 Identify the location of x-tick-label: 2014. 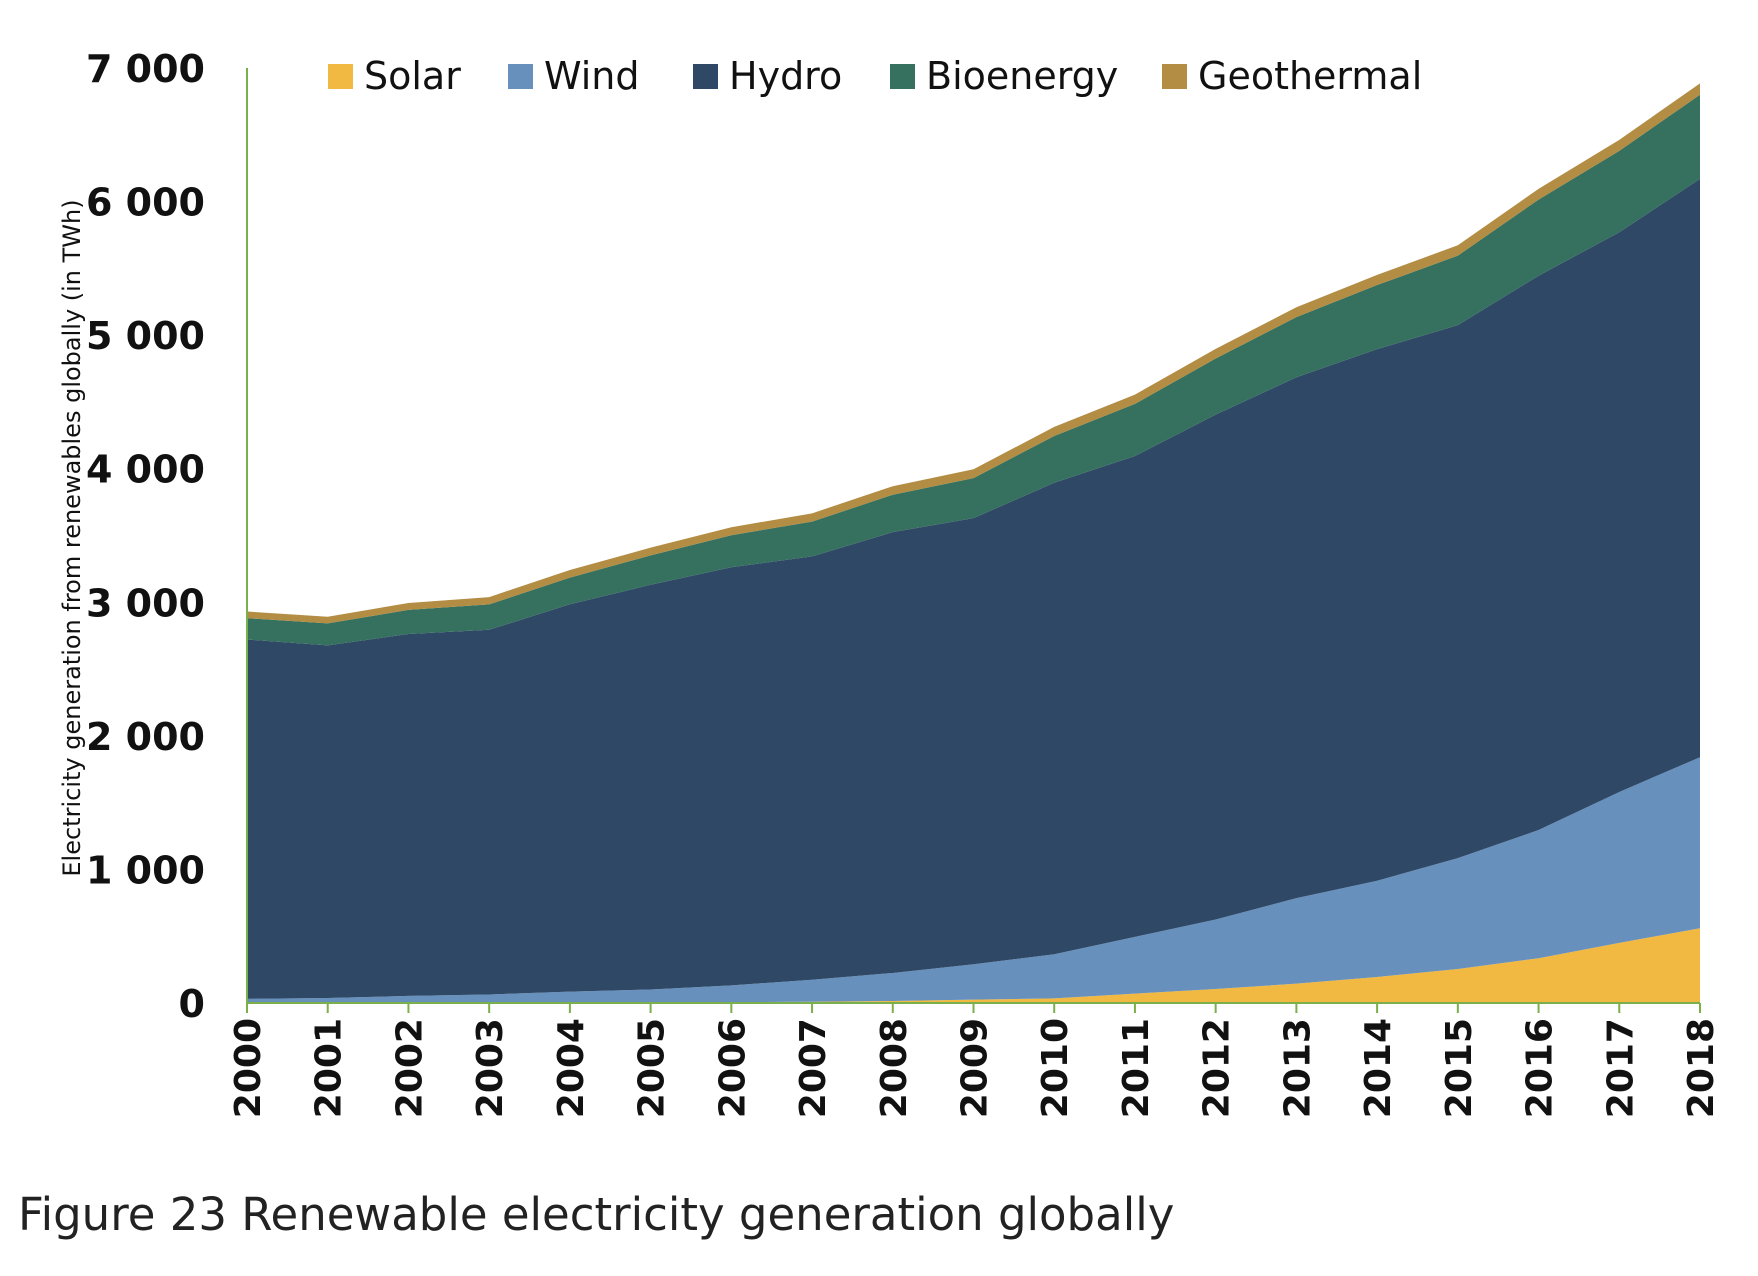
(1378, 1068).